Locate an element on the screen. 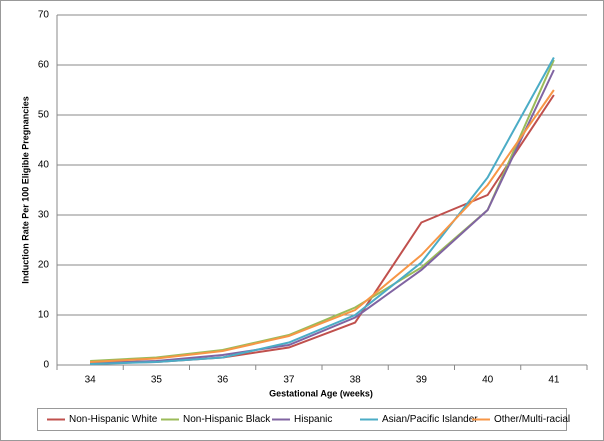 Image resolution: width=604 pixels, height=441 pixels. legend-box is located at coordinates (302, 419).